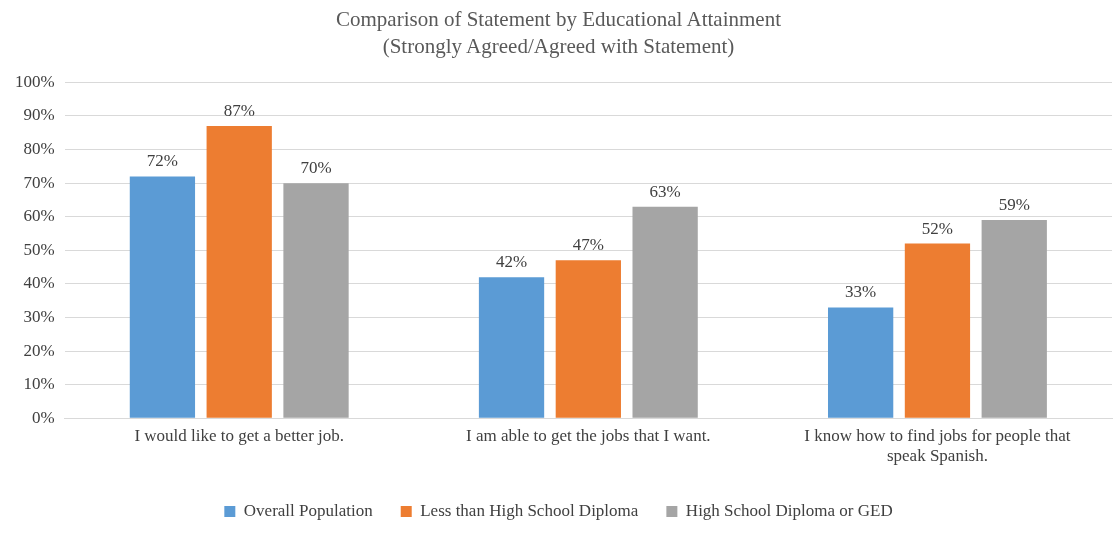 Image resolution: width=1117 pixels, height=535 pixels. Describe the element at coordinates (34, 81) in the screenshot. I see `y-tick-label: 100%` at that location.